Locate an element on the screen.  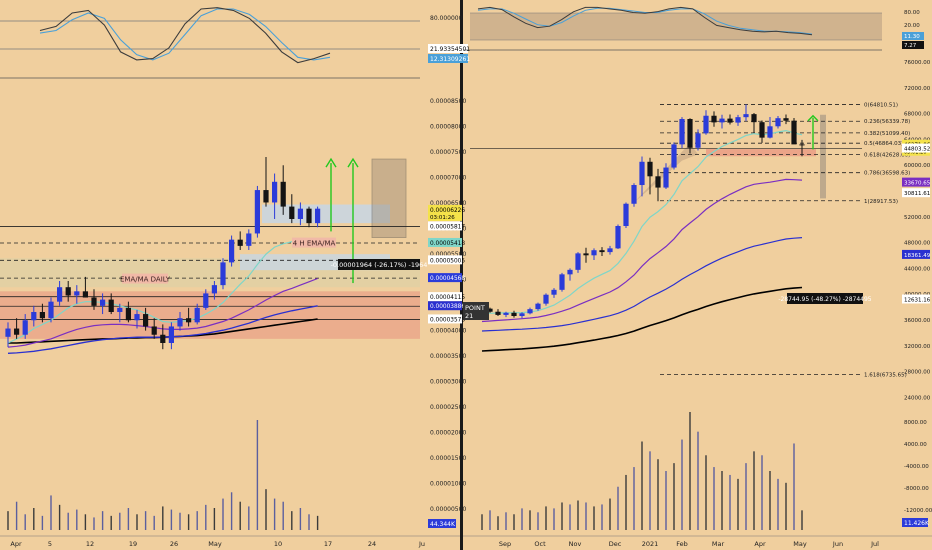
y-tick-label: 68000.00 is located at coordinates (917, 115).